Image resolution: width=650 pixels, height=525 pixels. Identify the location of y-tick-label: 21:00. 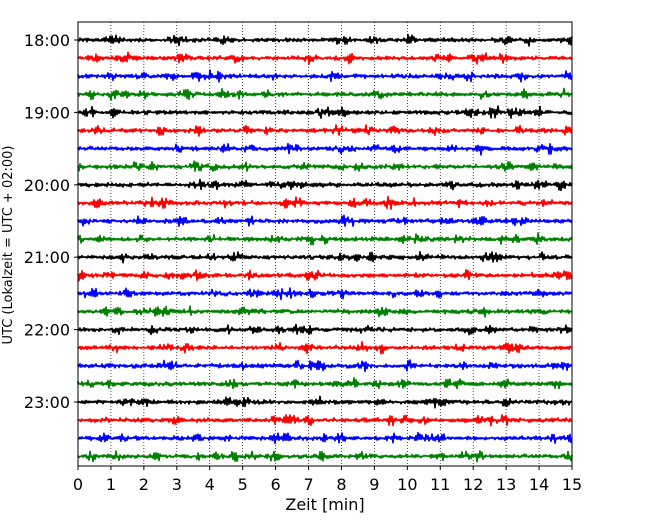
(47, 257).